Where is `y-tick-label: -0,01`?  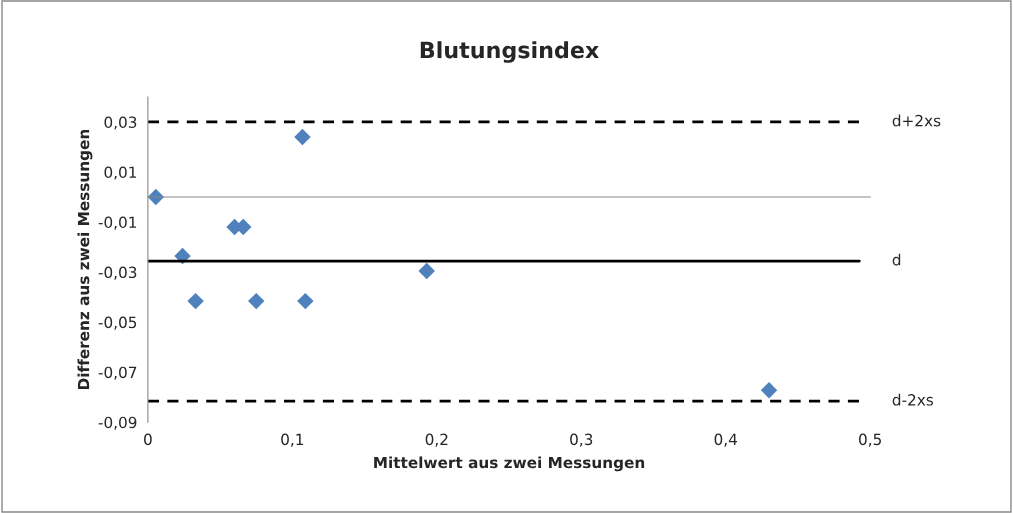 y-tick-label: -0,01 is located at coordinates (117, 223).